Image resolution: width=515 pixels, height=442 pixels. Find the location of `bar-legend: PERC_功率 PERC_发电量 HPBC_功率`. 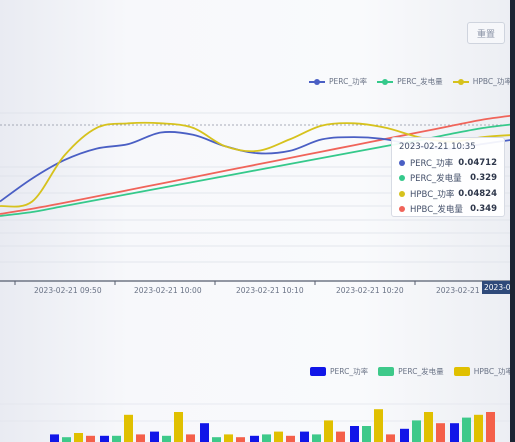

bar-legend: PERC_功率 PERC_发电量 HPBC_功率 is located at coordinates (412, 371).